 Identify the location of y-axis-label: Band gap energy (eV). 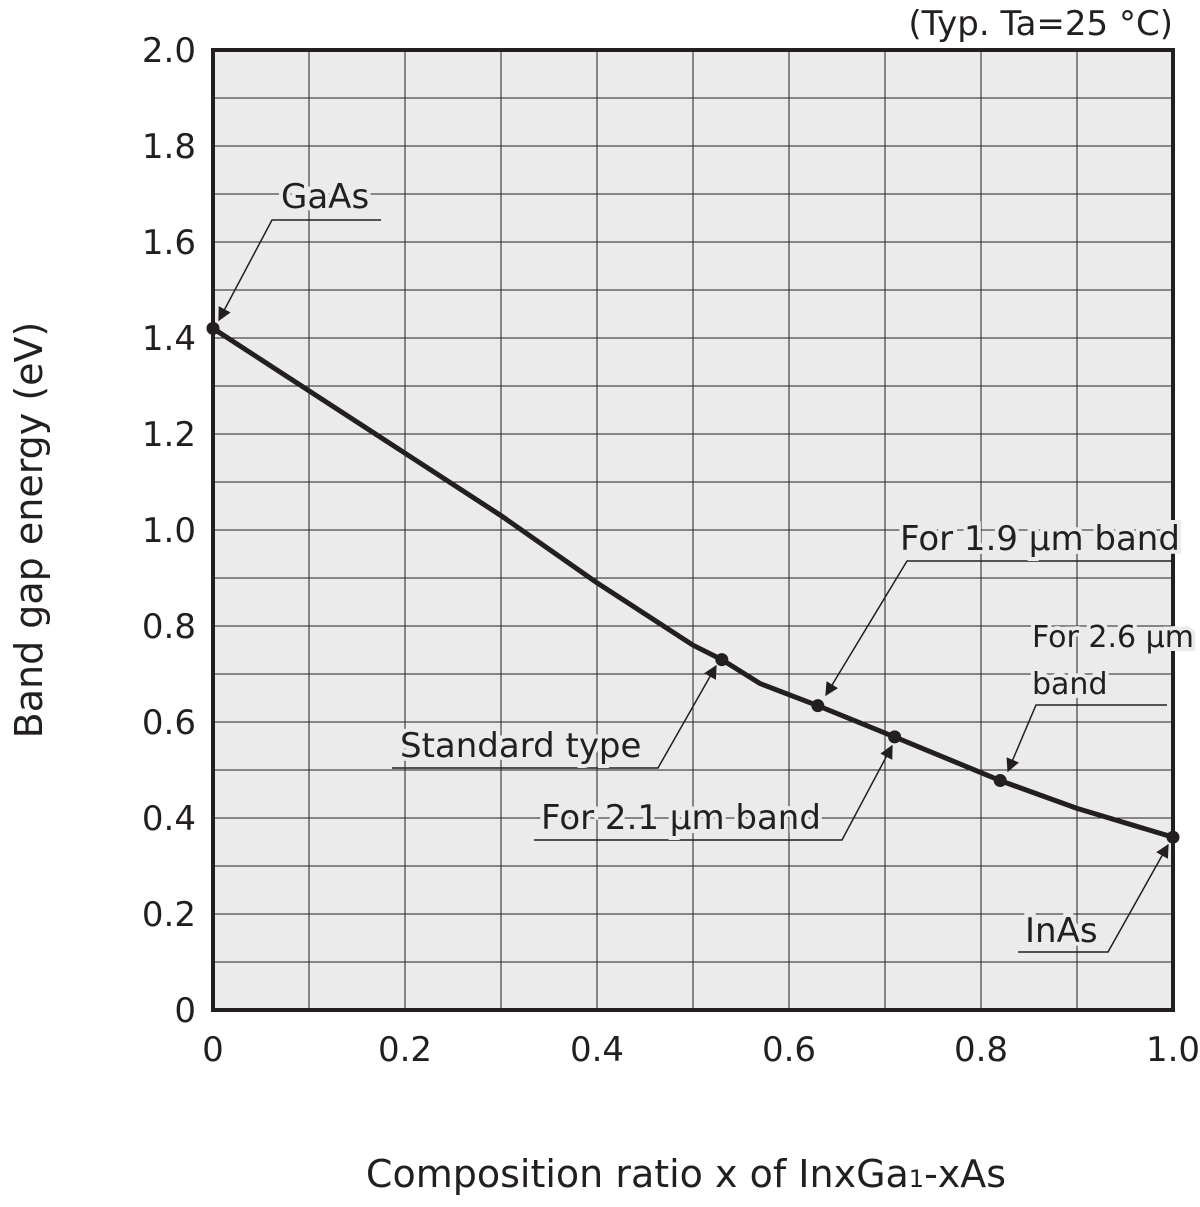
(29, 530).